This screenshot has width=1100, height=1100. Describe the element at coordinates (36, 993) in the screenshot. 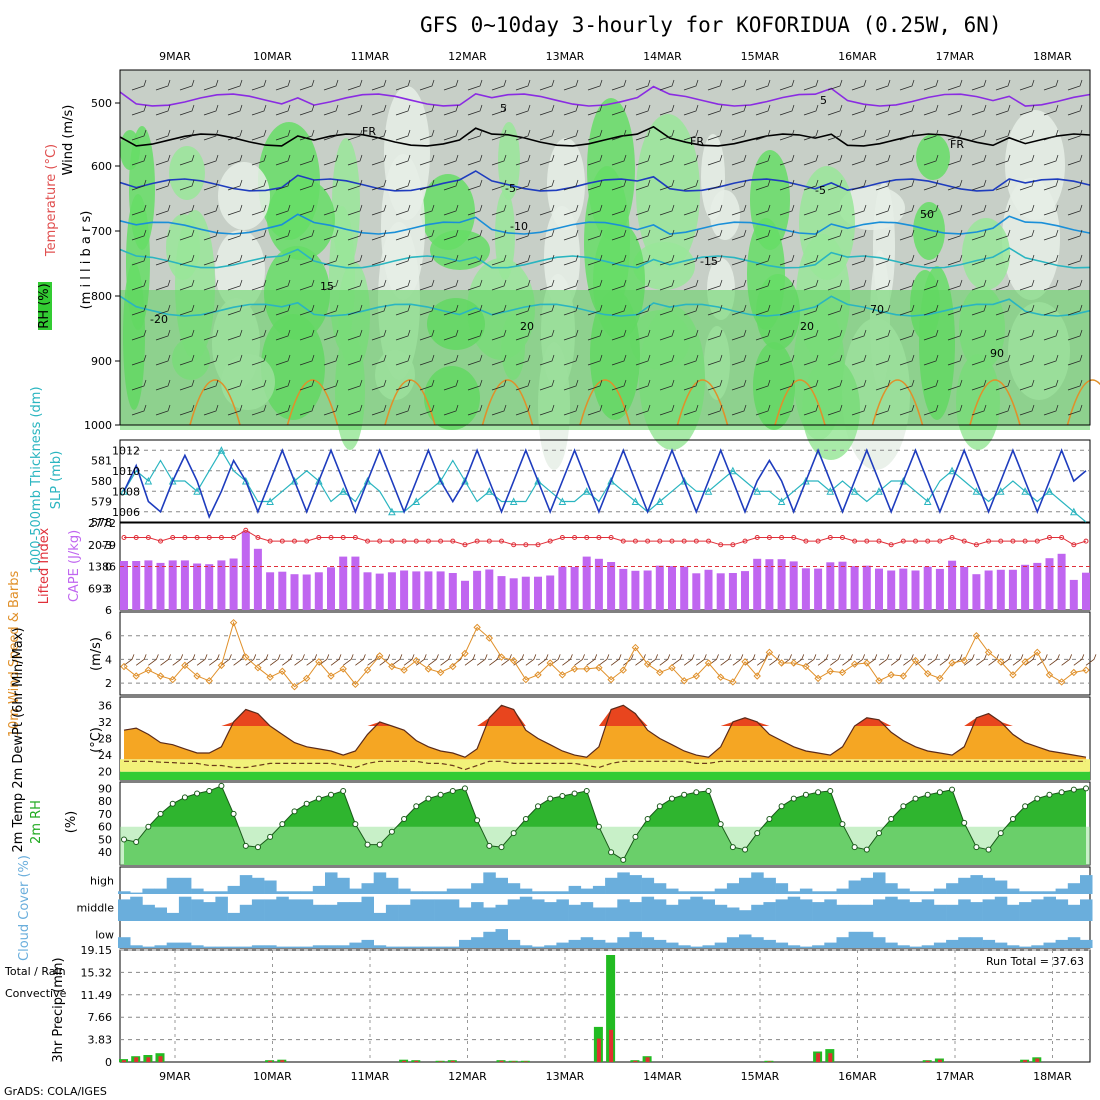

I see `precip-legend-convective: Convective` at that location.